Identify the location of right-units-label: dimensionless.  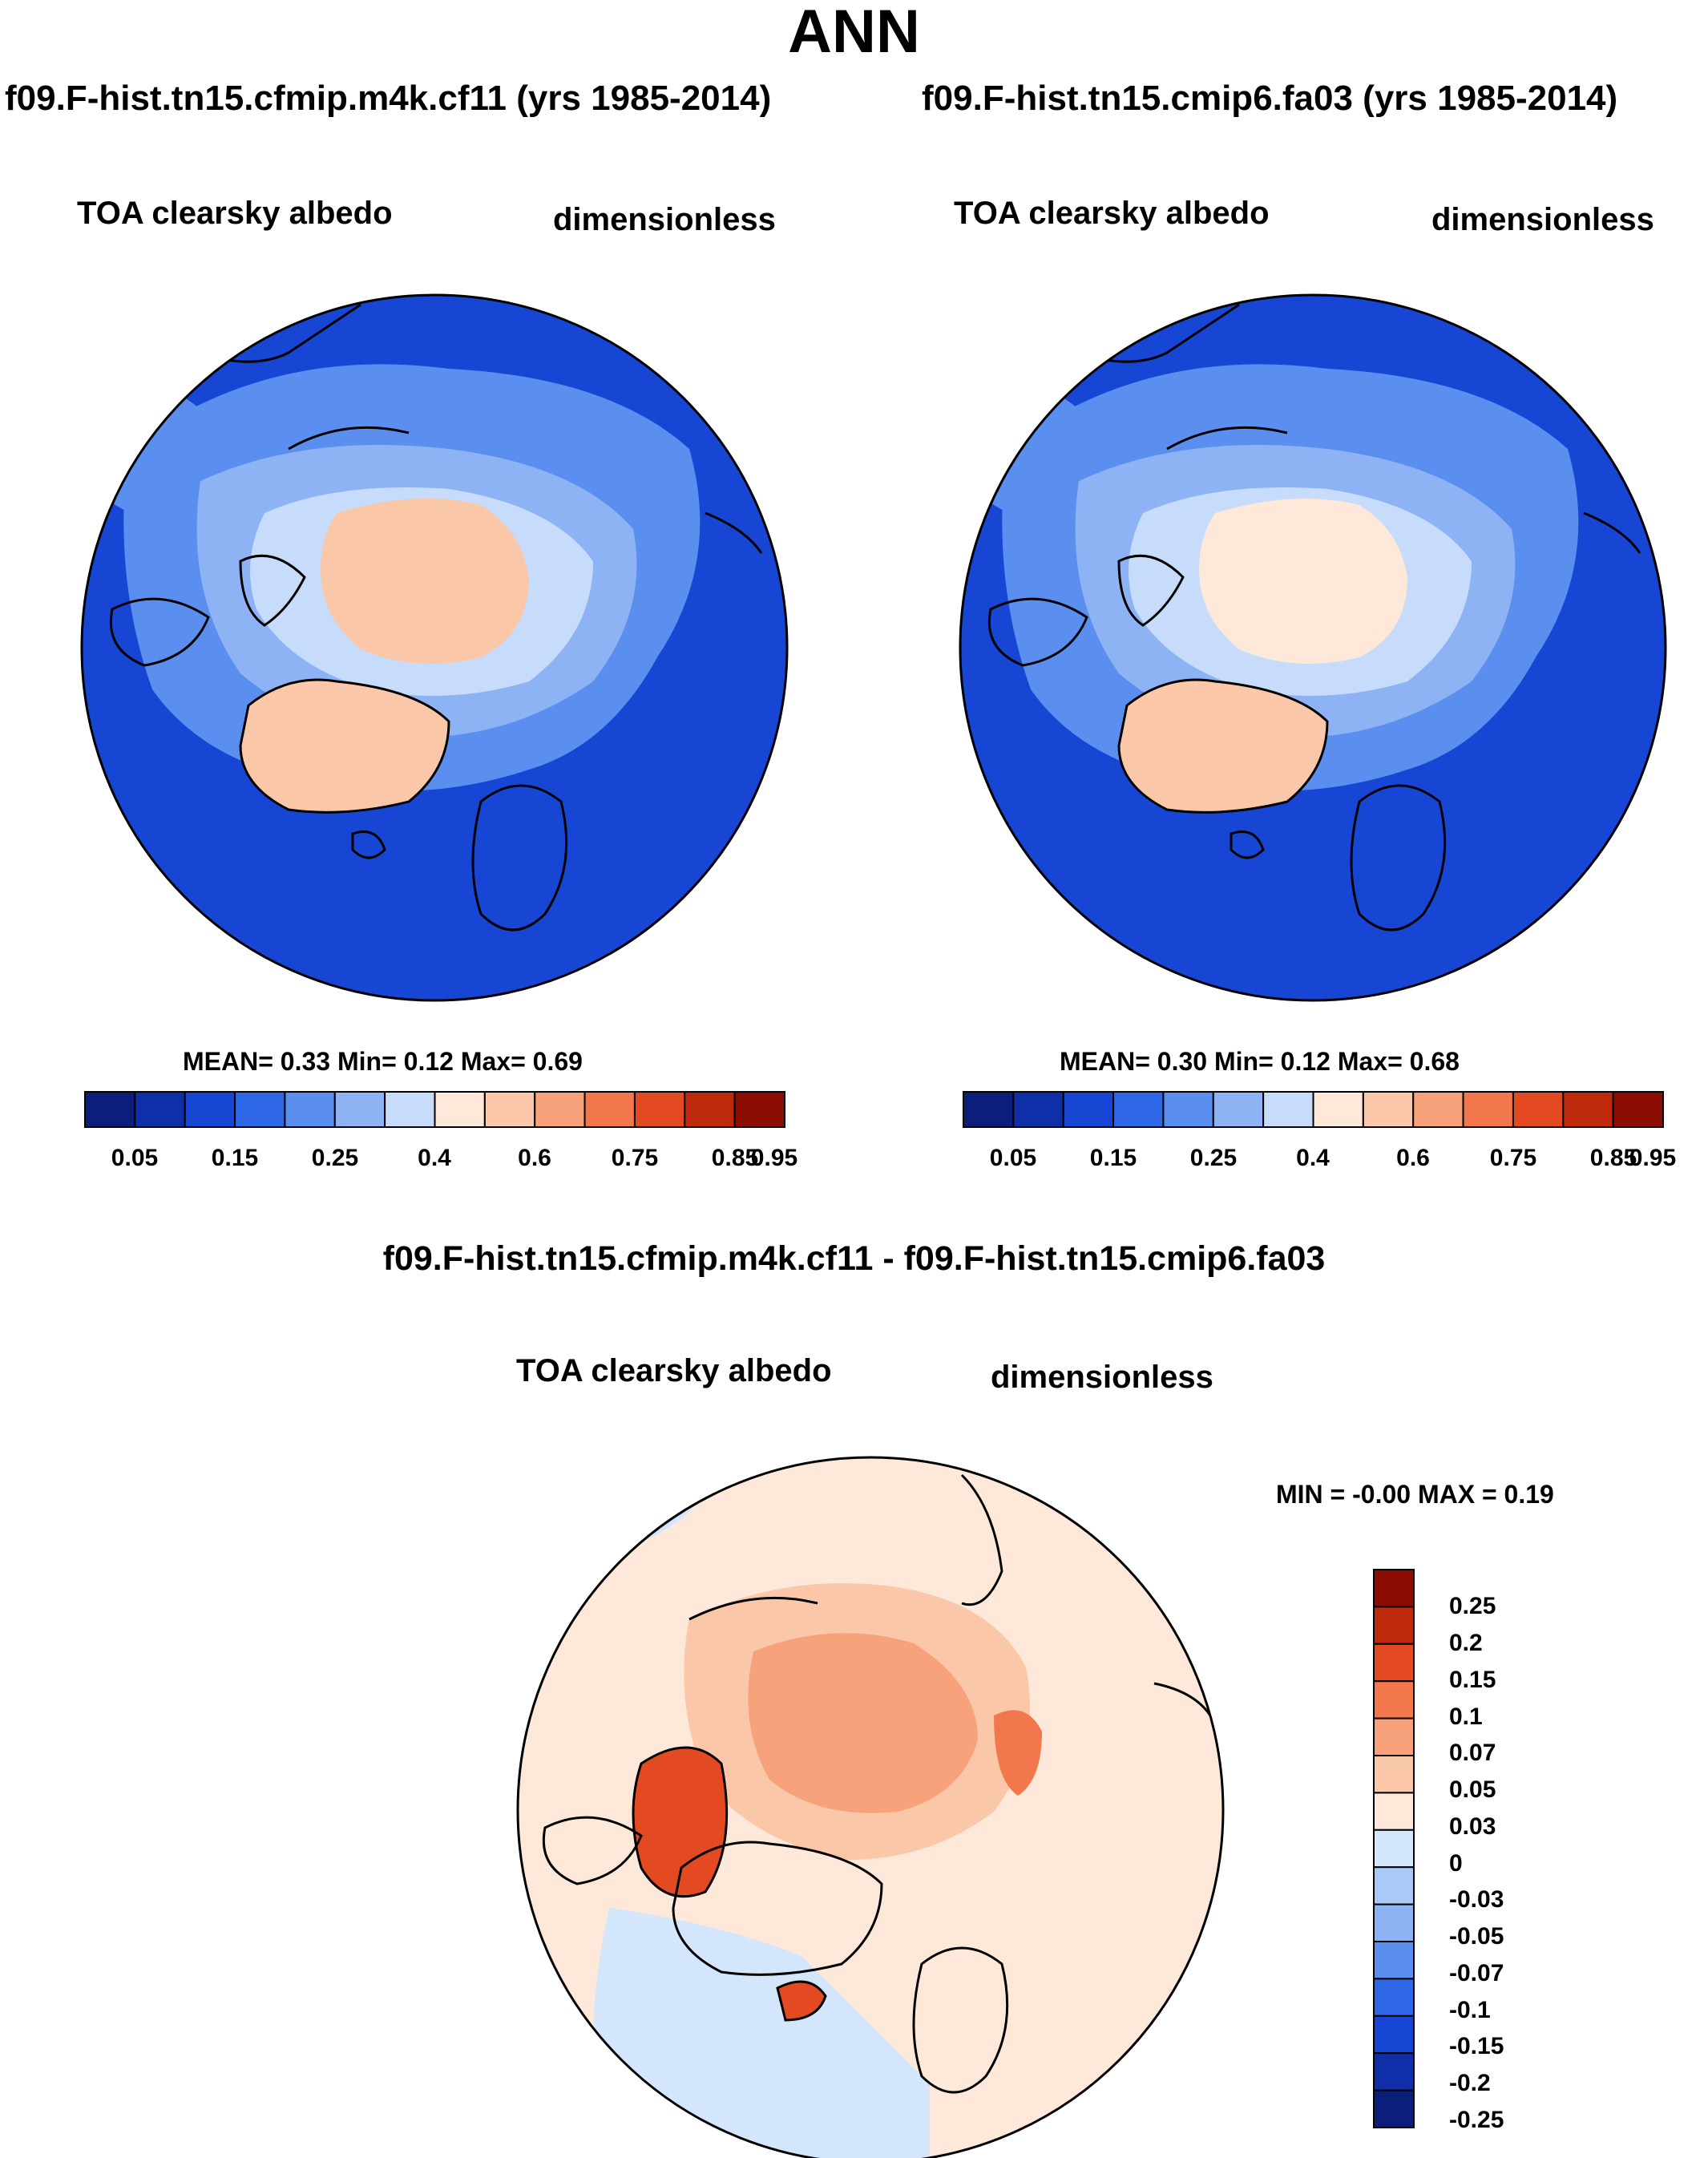
(1542, 219).